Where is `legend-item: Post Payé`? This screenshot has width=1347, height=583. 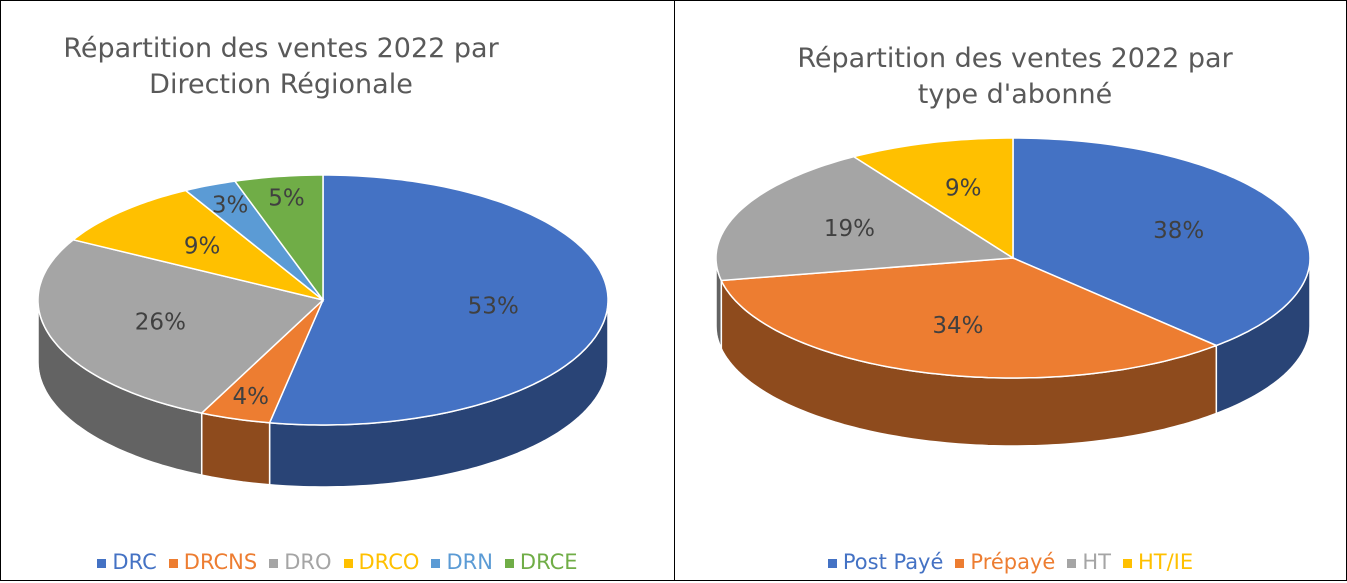
legend-item: Post Payé is located at coordinates (885, 562).